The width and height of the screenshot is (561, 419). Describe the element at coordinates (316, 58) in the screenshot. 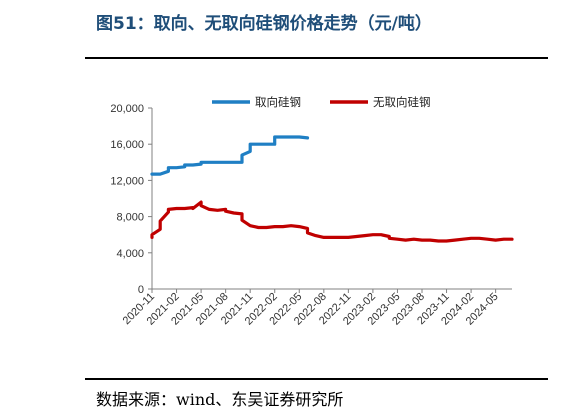

I see `top-divider` at that location.